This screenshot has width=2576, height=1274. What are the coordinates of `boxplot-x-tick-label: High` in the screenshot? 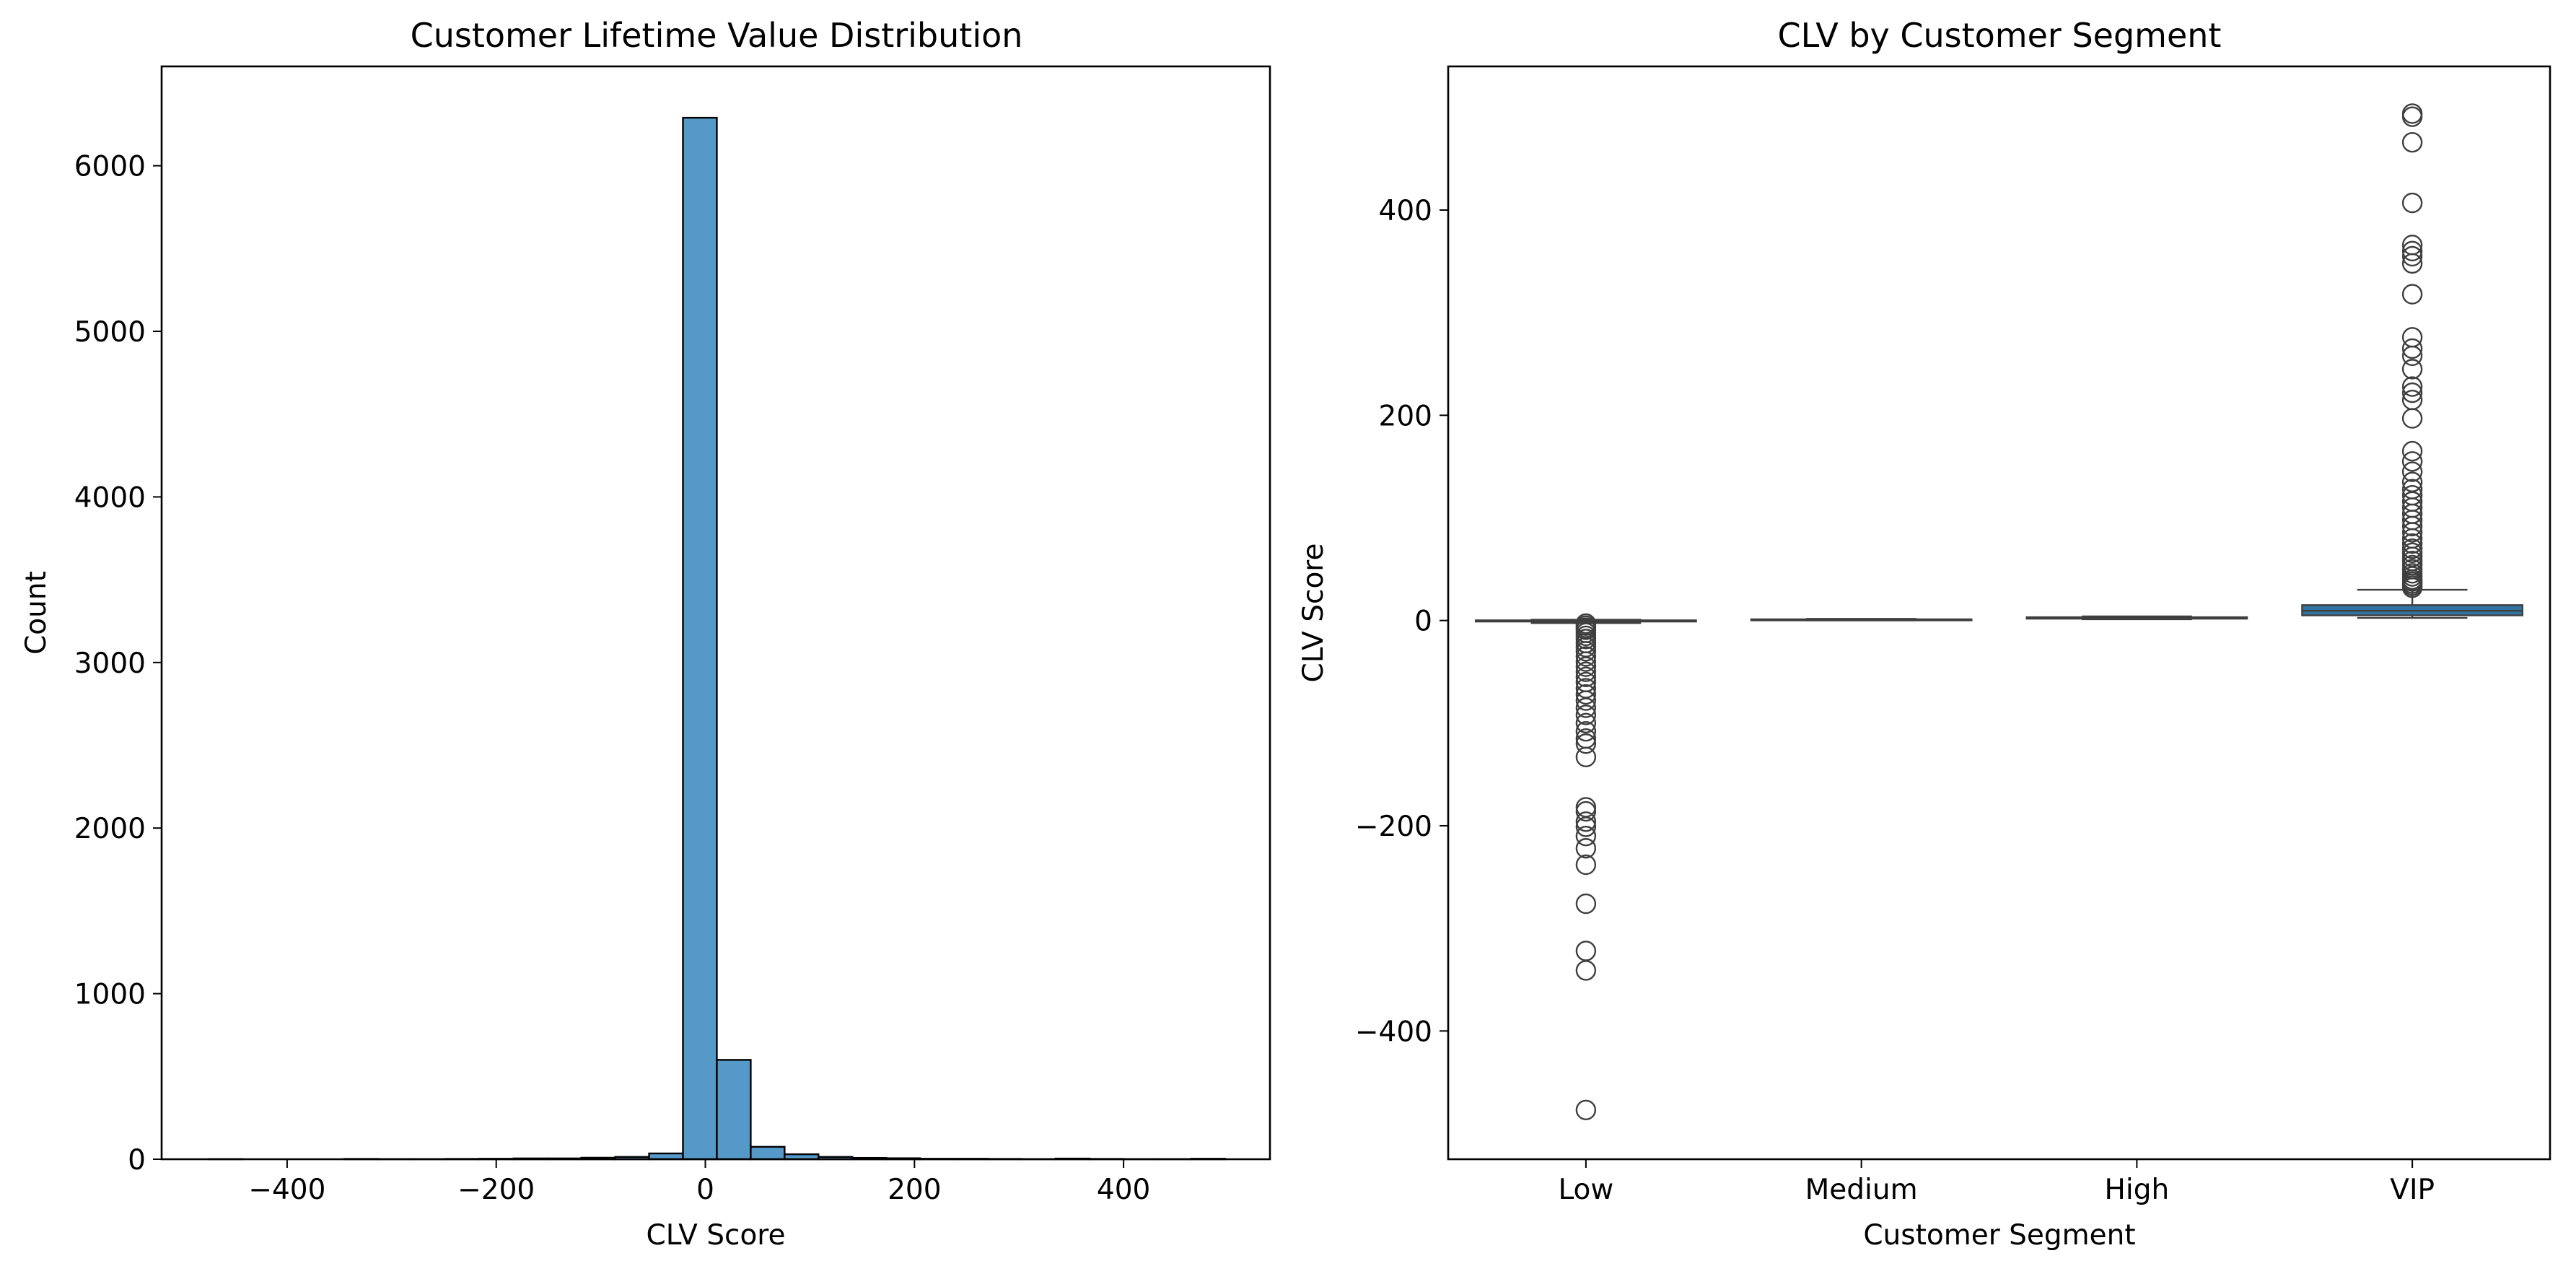 It's located at (2137, 1190).